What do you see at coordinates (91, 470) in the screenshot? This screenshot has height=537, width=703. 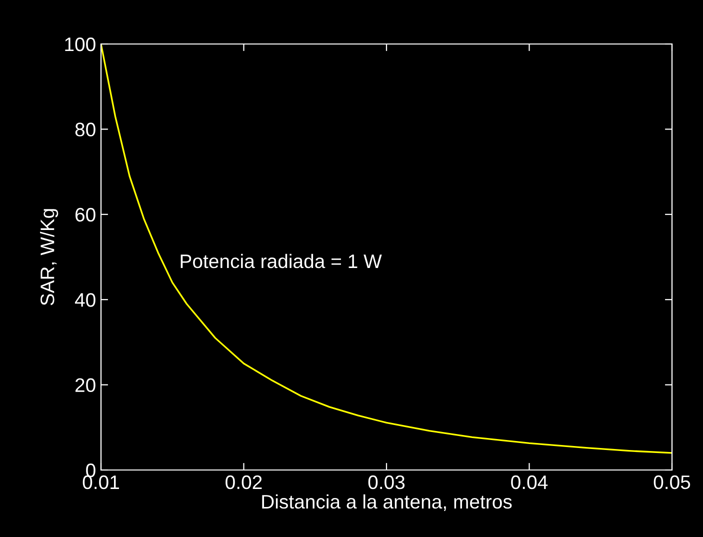 I see `y-tick-label: 0` at bounding box center [91, 470].